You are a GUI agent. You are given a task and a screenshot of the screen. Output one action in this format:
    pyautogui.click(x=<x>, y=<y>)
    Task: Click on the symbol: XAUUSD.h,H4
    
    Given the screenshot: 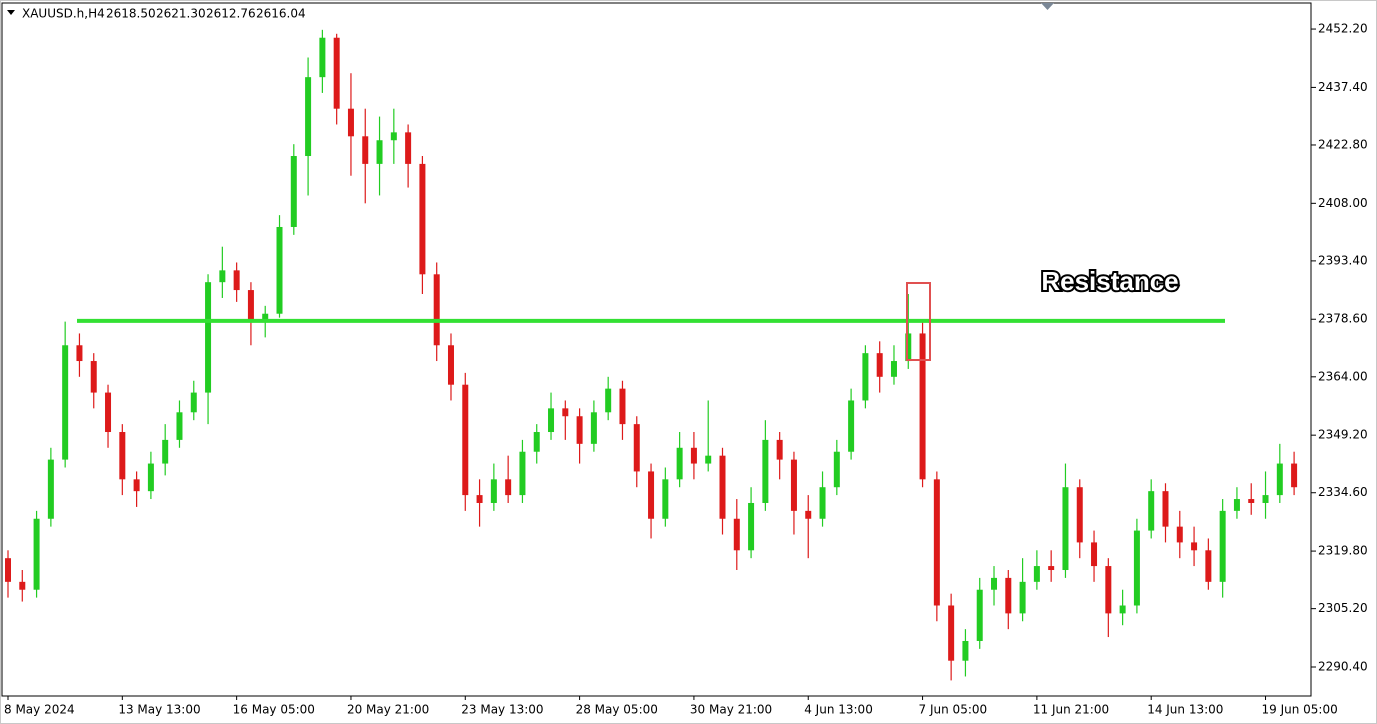 What is the action you would take?
    pyautogui.click(x=63, y=14)
    